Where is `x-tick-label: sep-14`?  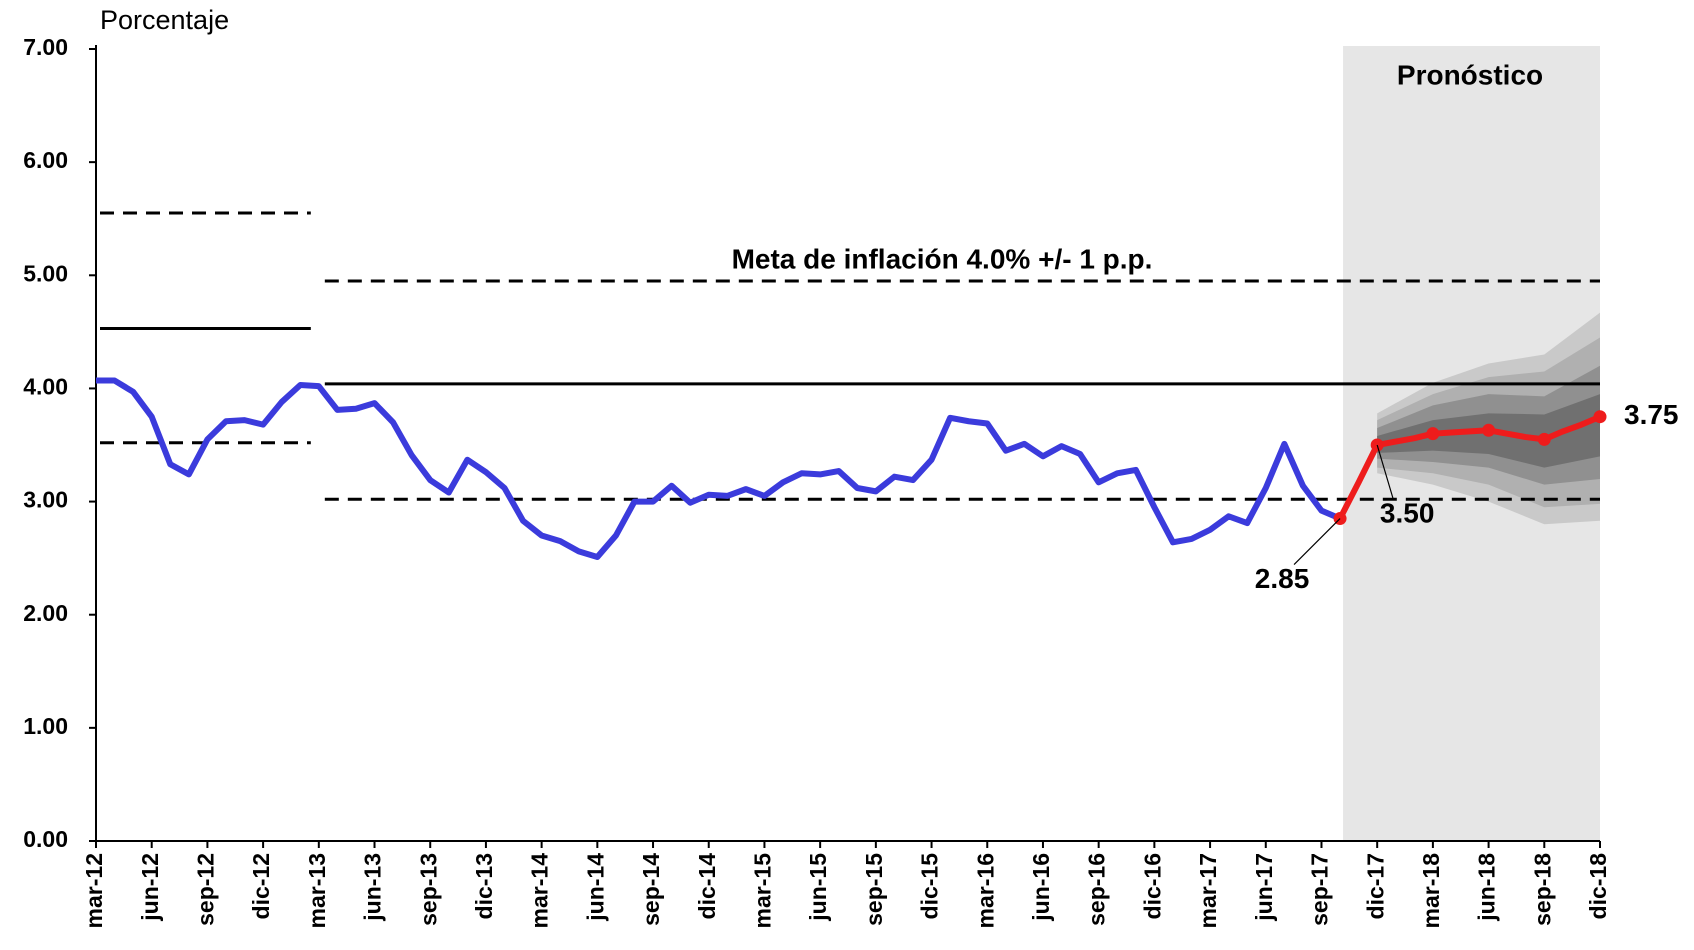
x-tick-label: sep-14 is located at coordinates (651, 889).